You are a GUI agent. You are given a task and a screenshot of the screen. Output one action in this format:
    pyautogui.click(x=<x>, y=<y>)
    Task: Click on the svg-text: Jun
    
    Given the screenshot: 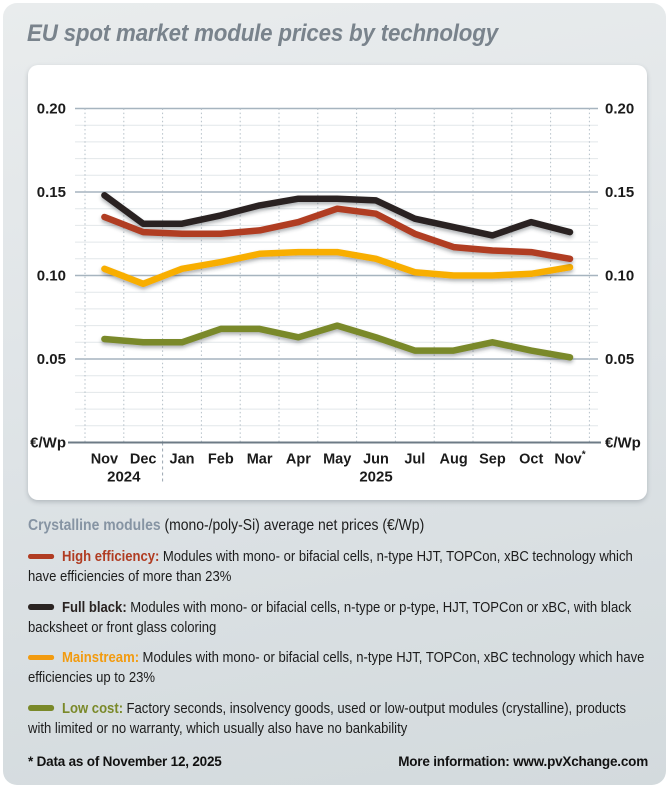 What is the action you would take?
    pyautogui.click(x=376, y=460)
    